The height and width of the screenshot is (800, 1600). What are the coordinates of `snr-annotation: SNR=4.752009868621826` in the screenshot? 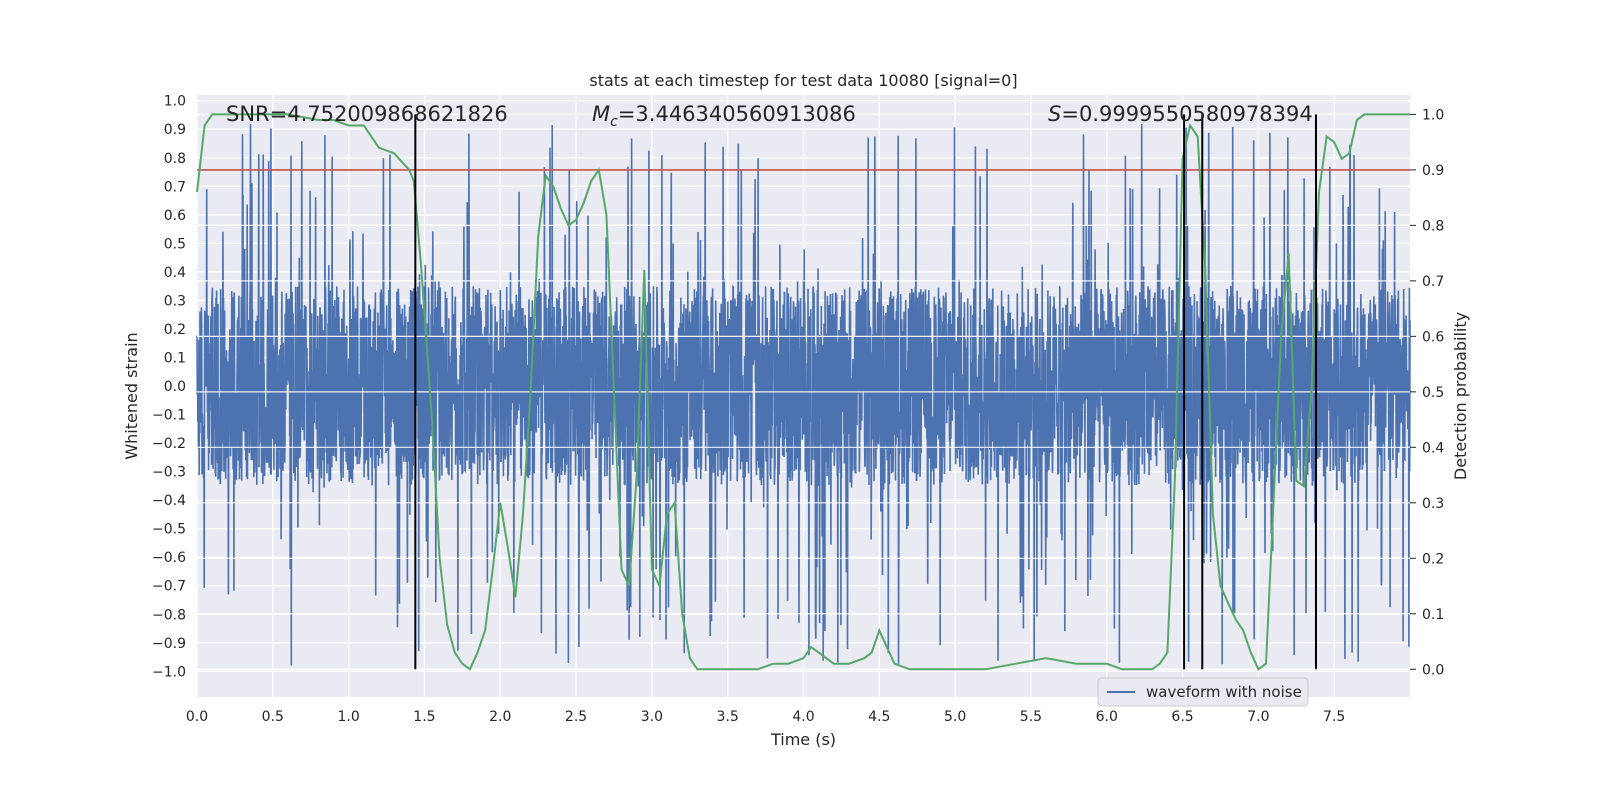 It's located at (367, 114).